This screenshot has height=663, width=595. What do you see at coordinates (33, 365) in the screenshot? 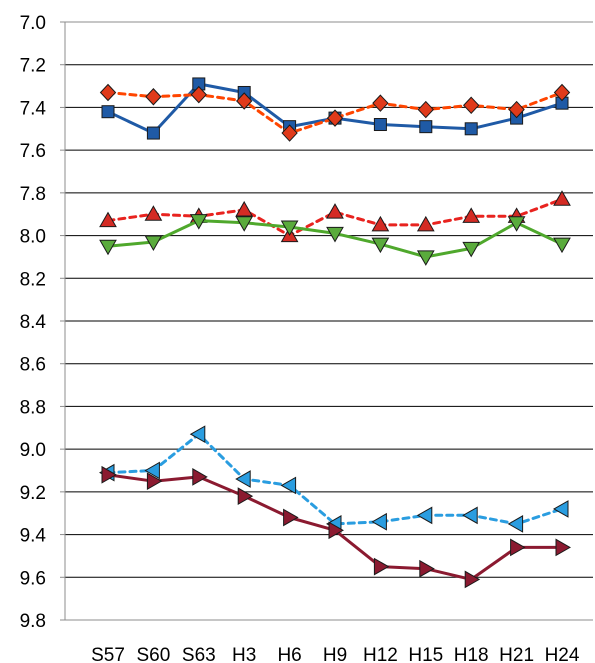
I see `y-tick-label: 8.6` at bounding box center [33, 365].